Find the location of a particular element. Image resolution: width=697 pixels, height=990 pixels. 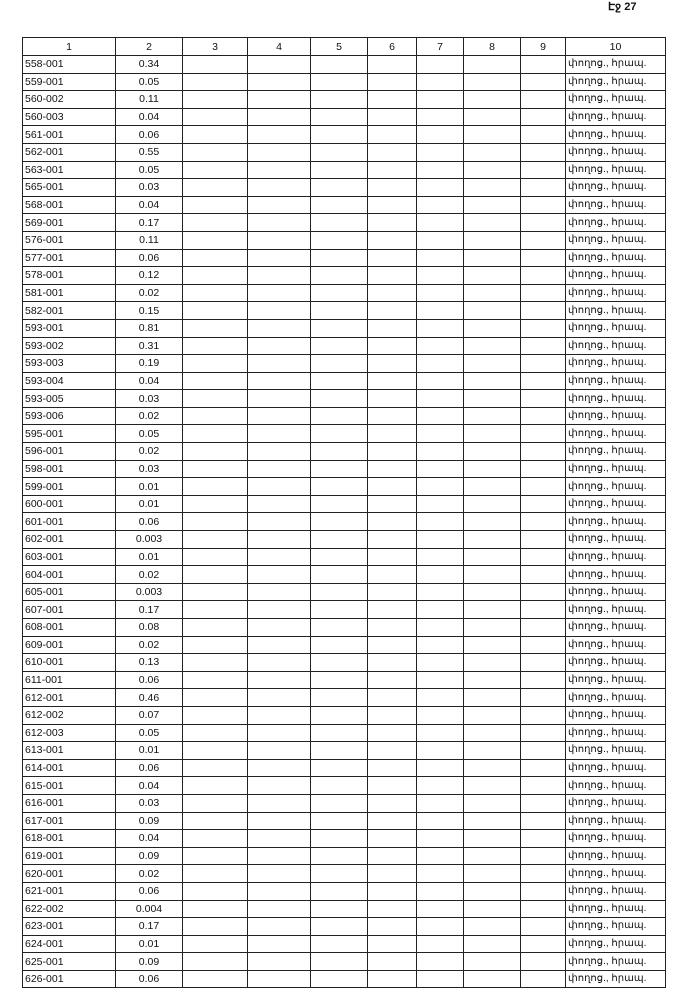

parcel-code: 598-001 is located at coordinates (69, 469).